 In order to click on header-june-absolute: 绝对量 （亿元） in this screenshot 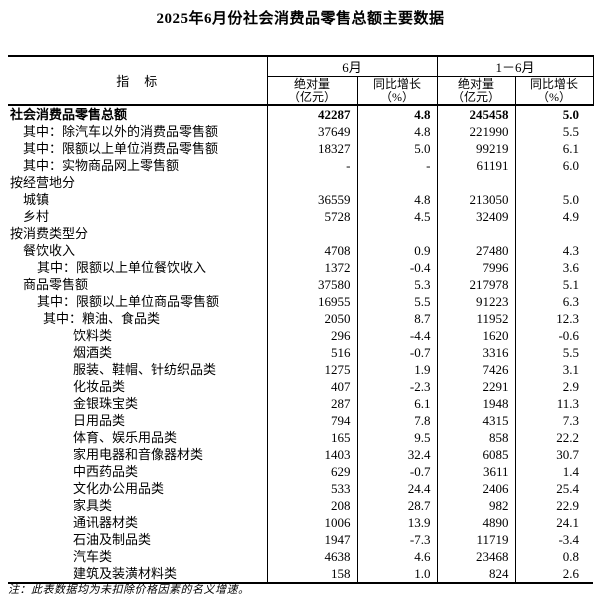, I will do `click(312, 91)`.